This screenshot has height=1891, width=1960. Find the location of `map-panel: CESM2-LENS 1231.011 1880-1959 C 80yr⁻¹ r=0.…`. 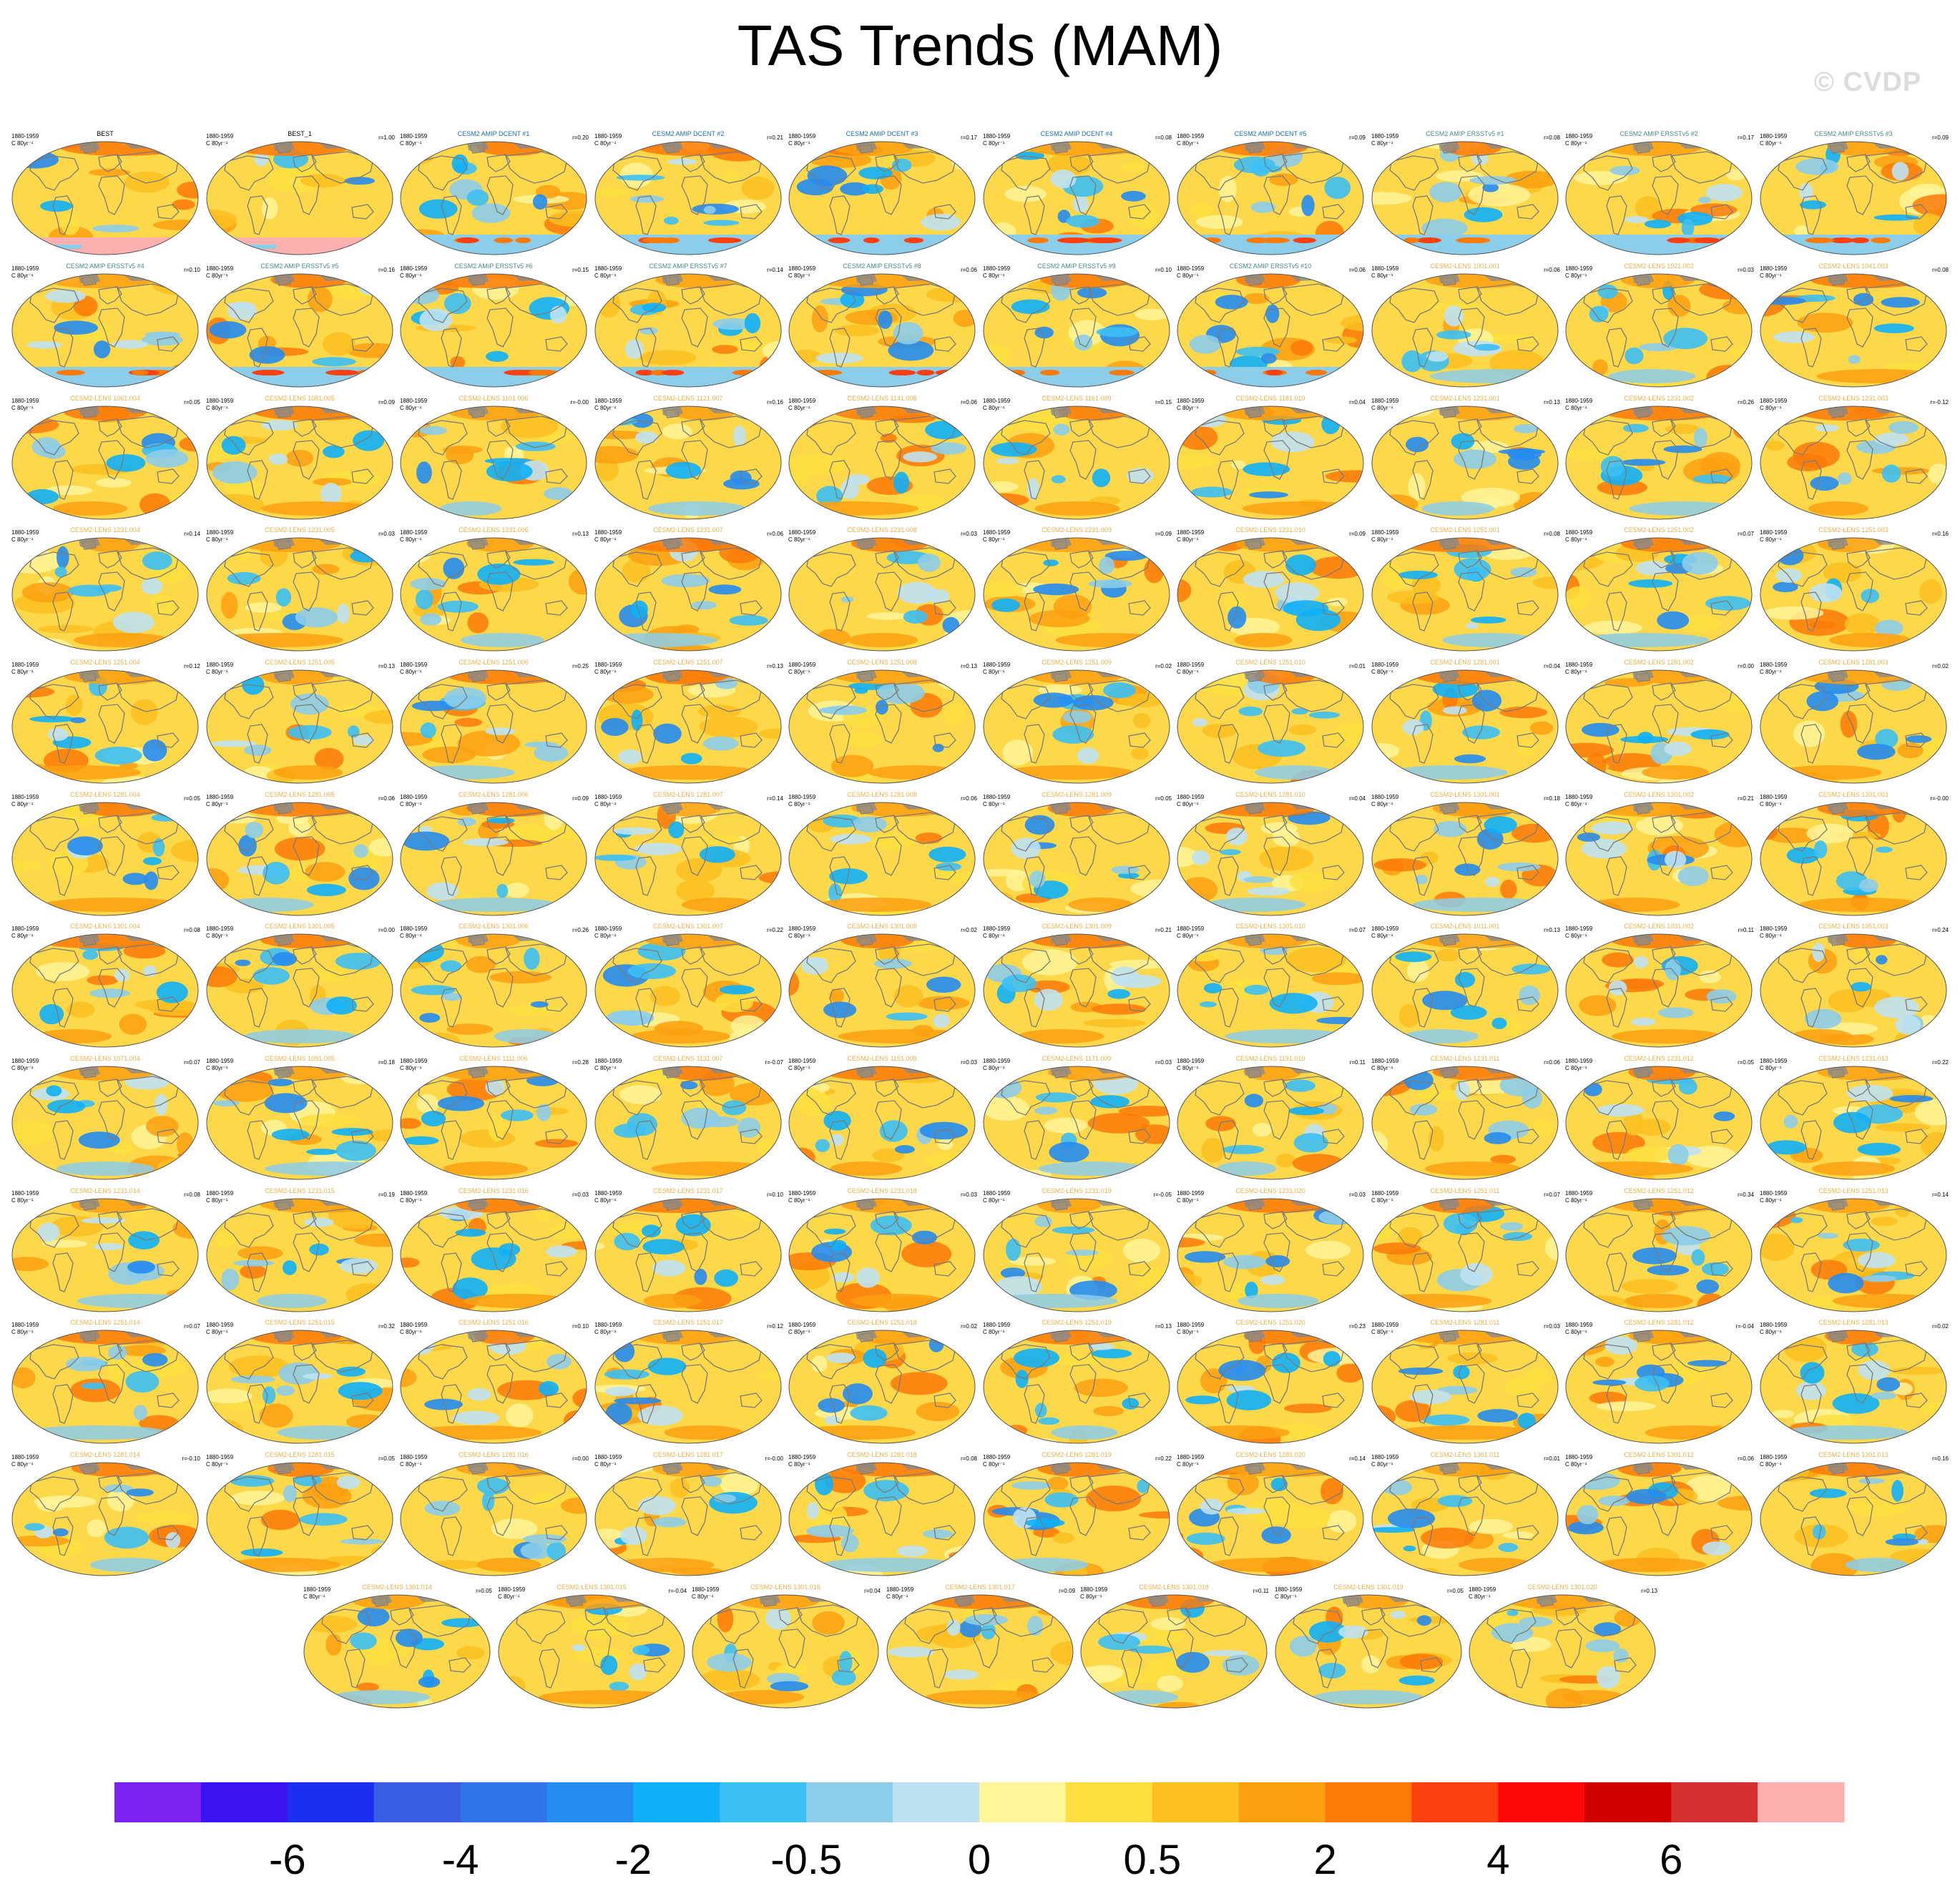

map-panel: CESM2-LENS 1231.011 1880-1959 C 80yr⁻¹ r=0.… is located at coordinates (1465, 1118).